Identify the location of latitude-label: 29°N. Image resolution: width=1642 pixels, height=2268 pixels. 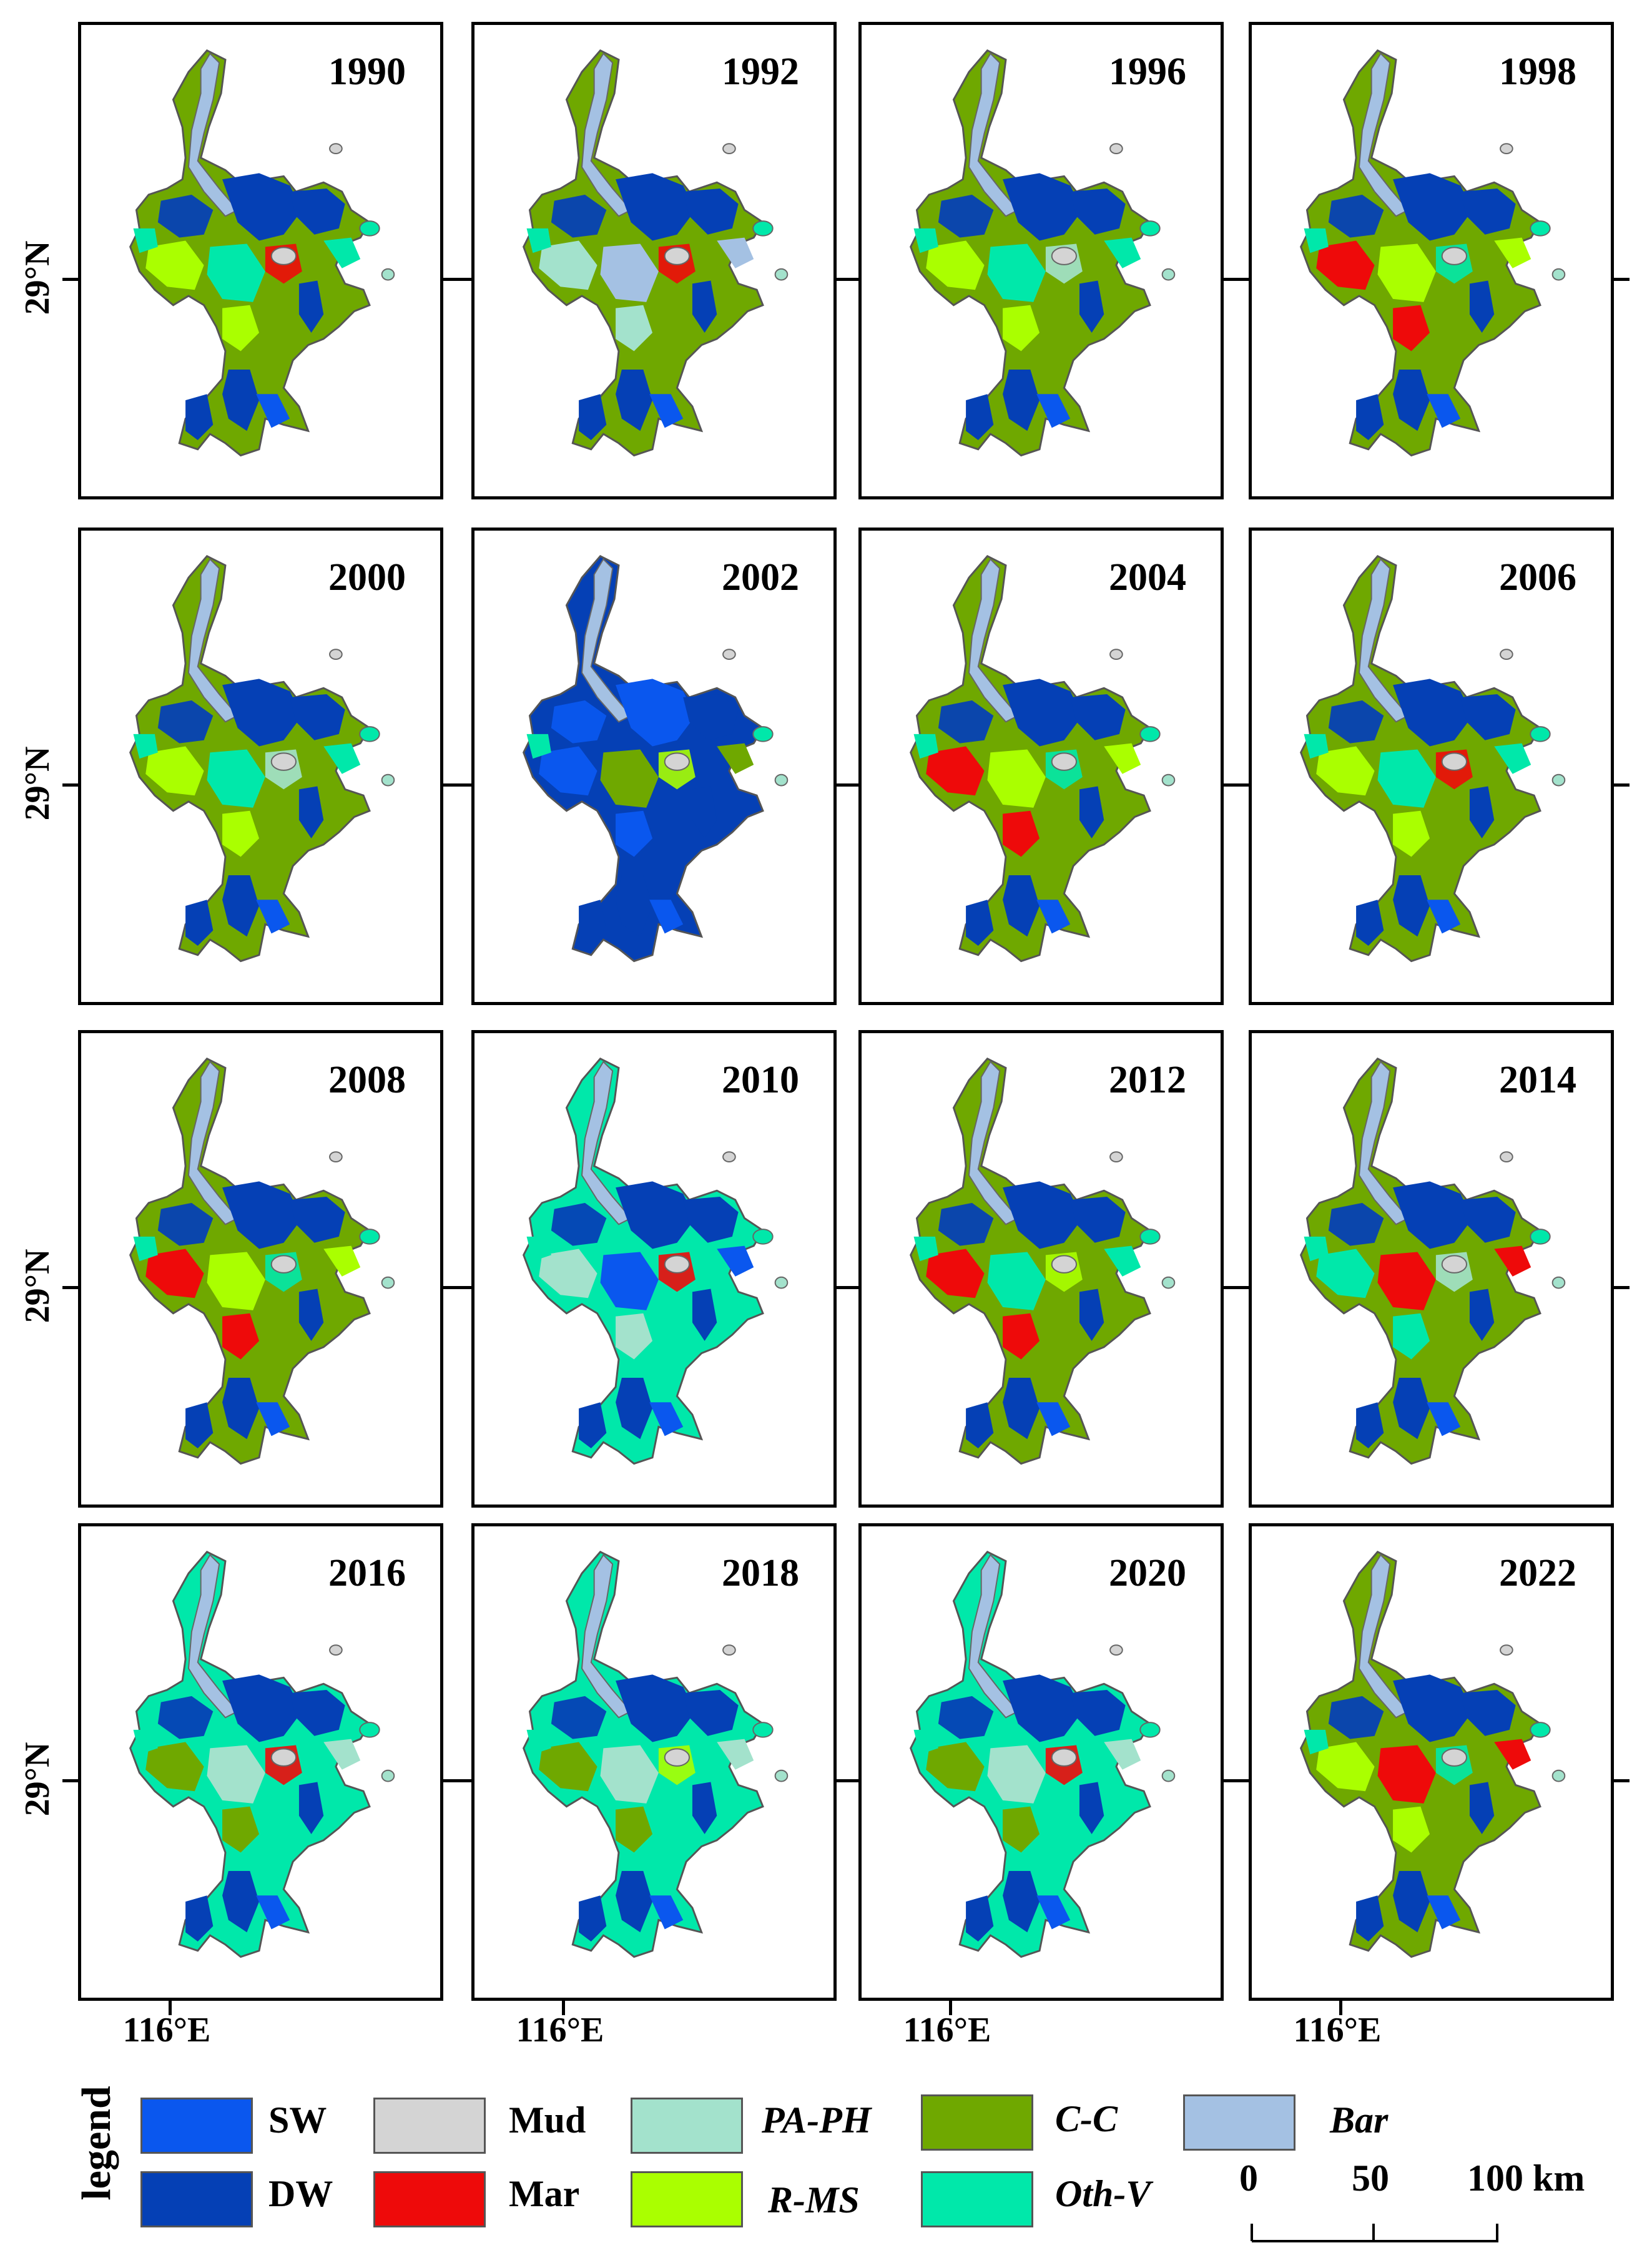
(38, 277).